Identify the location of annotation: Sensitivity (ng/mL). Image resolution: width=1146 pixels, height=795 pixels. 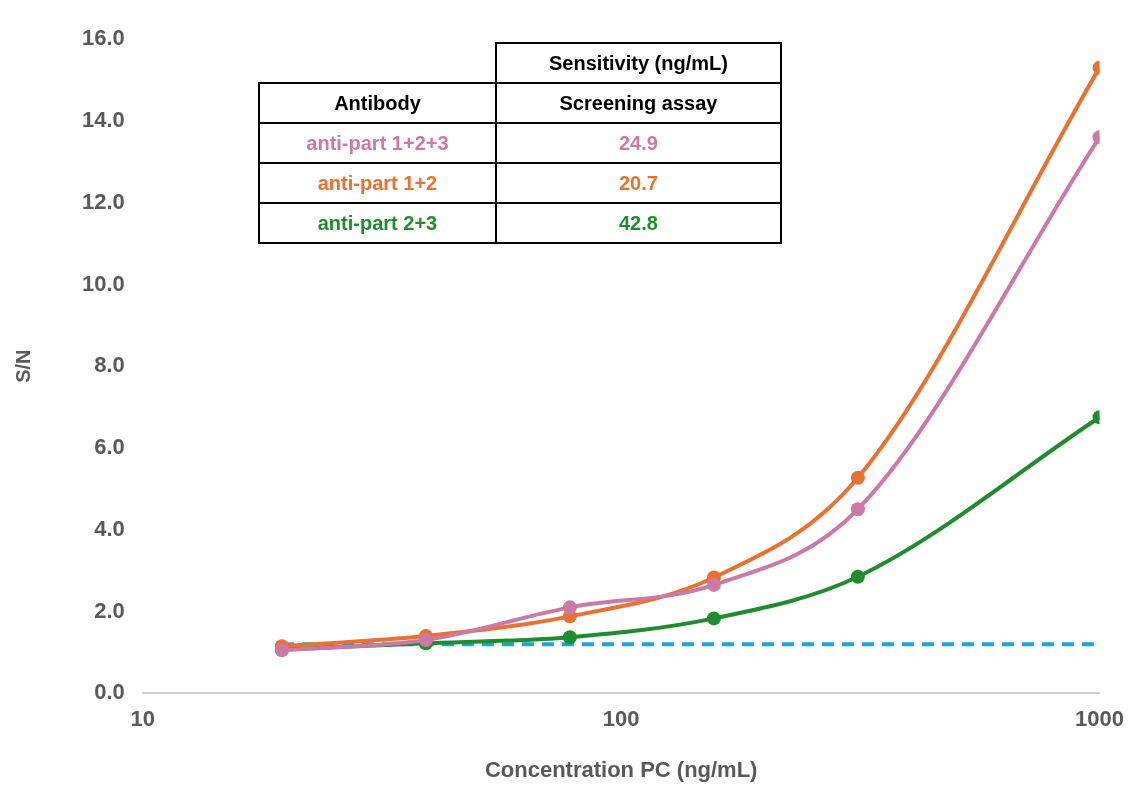
(638, 63).